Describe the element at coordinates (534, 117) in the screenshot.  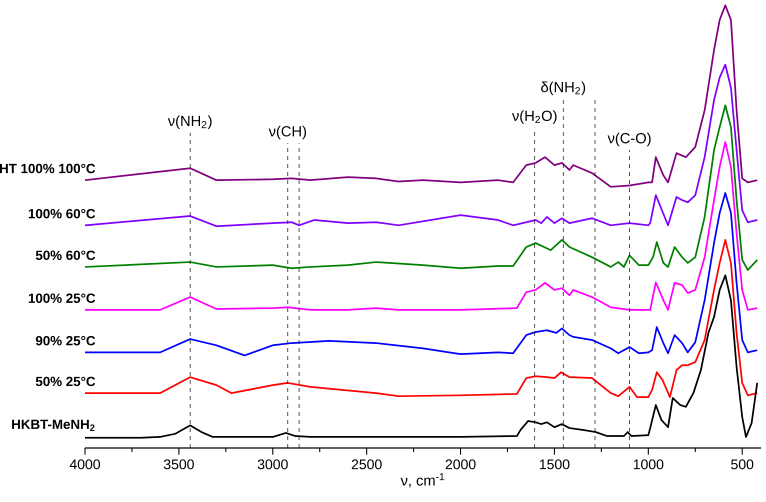
I see `ref-line-label: ν(H$_{2}$O)` at that location.